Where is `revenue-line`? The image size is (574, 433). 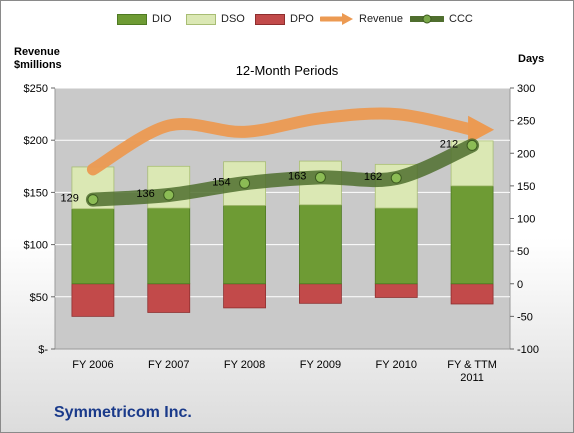
revenue-line is located at coordinates (282, 141).